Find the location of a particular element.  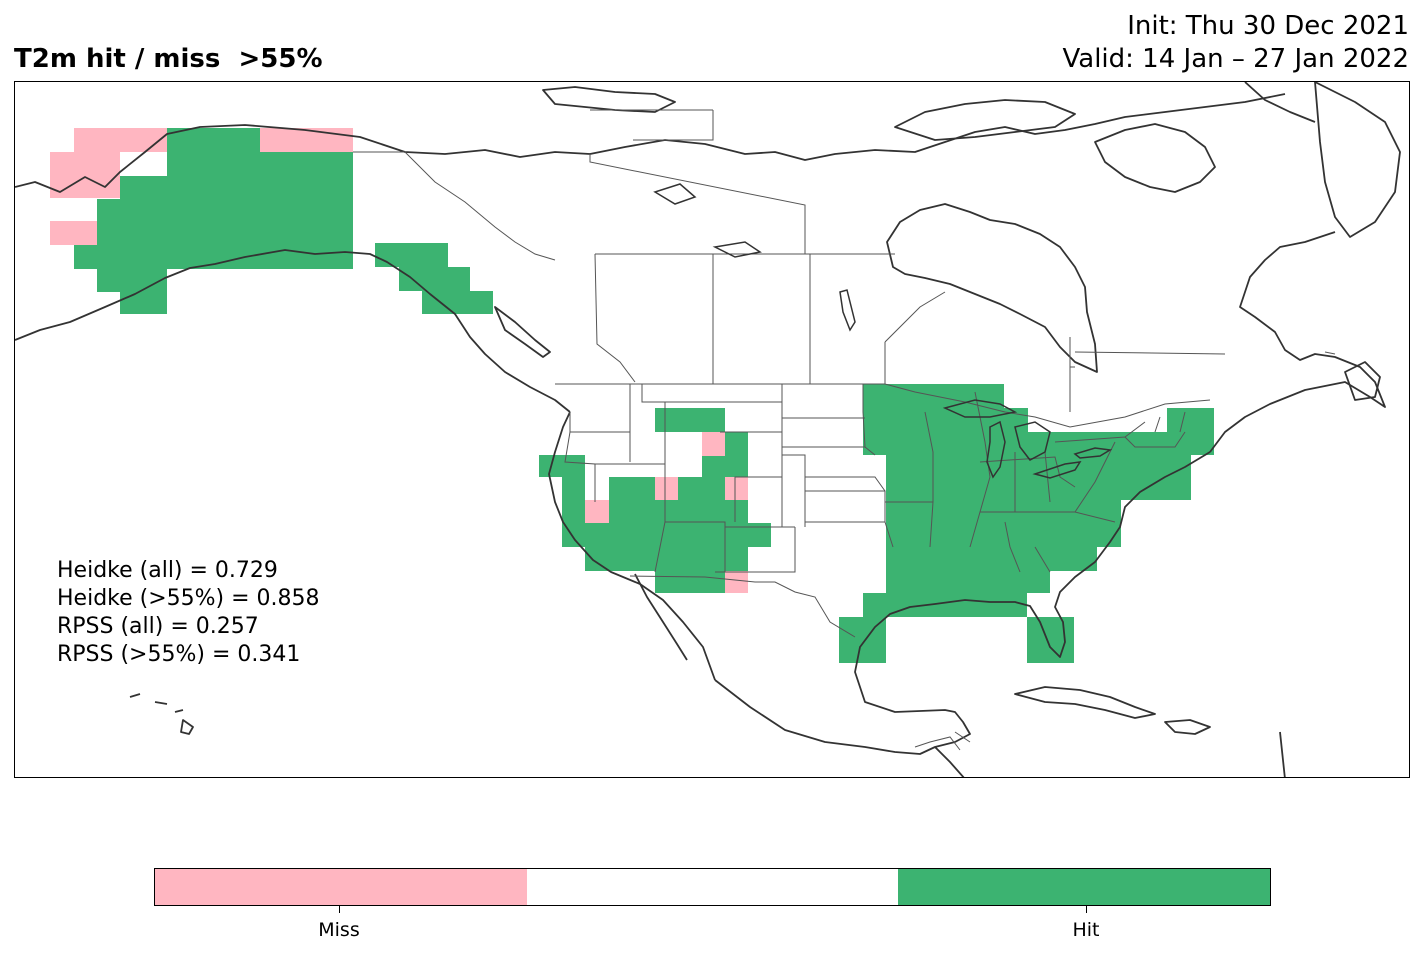

border-central-america is located at coordinates (942, 741).